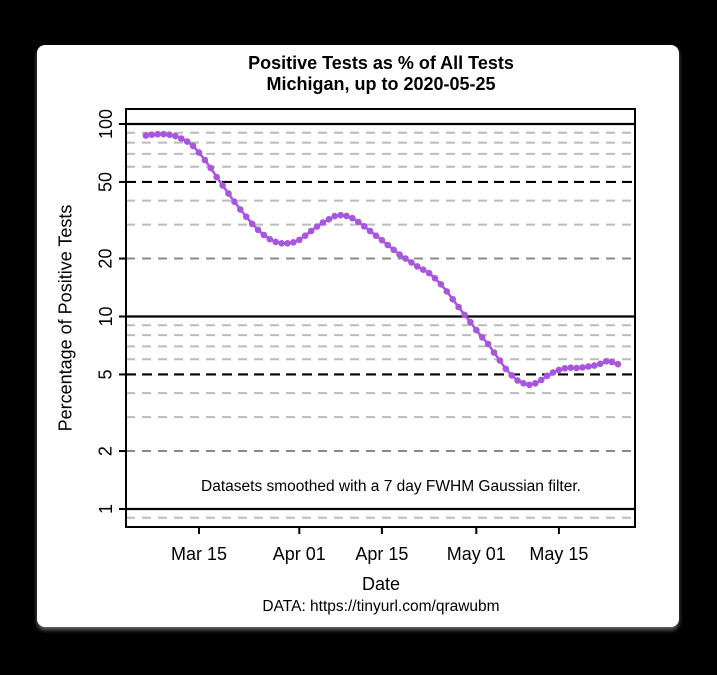 This screenshot has width=717, height=675. Describe the element at coordinates (106, 124) in the screenshot. I see `y-tick-label: 100` at that location.